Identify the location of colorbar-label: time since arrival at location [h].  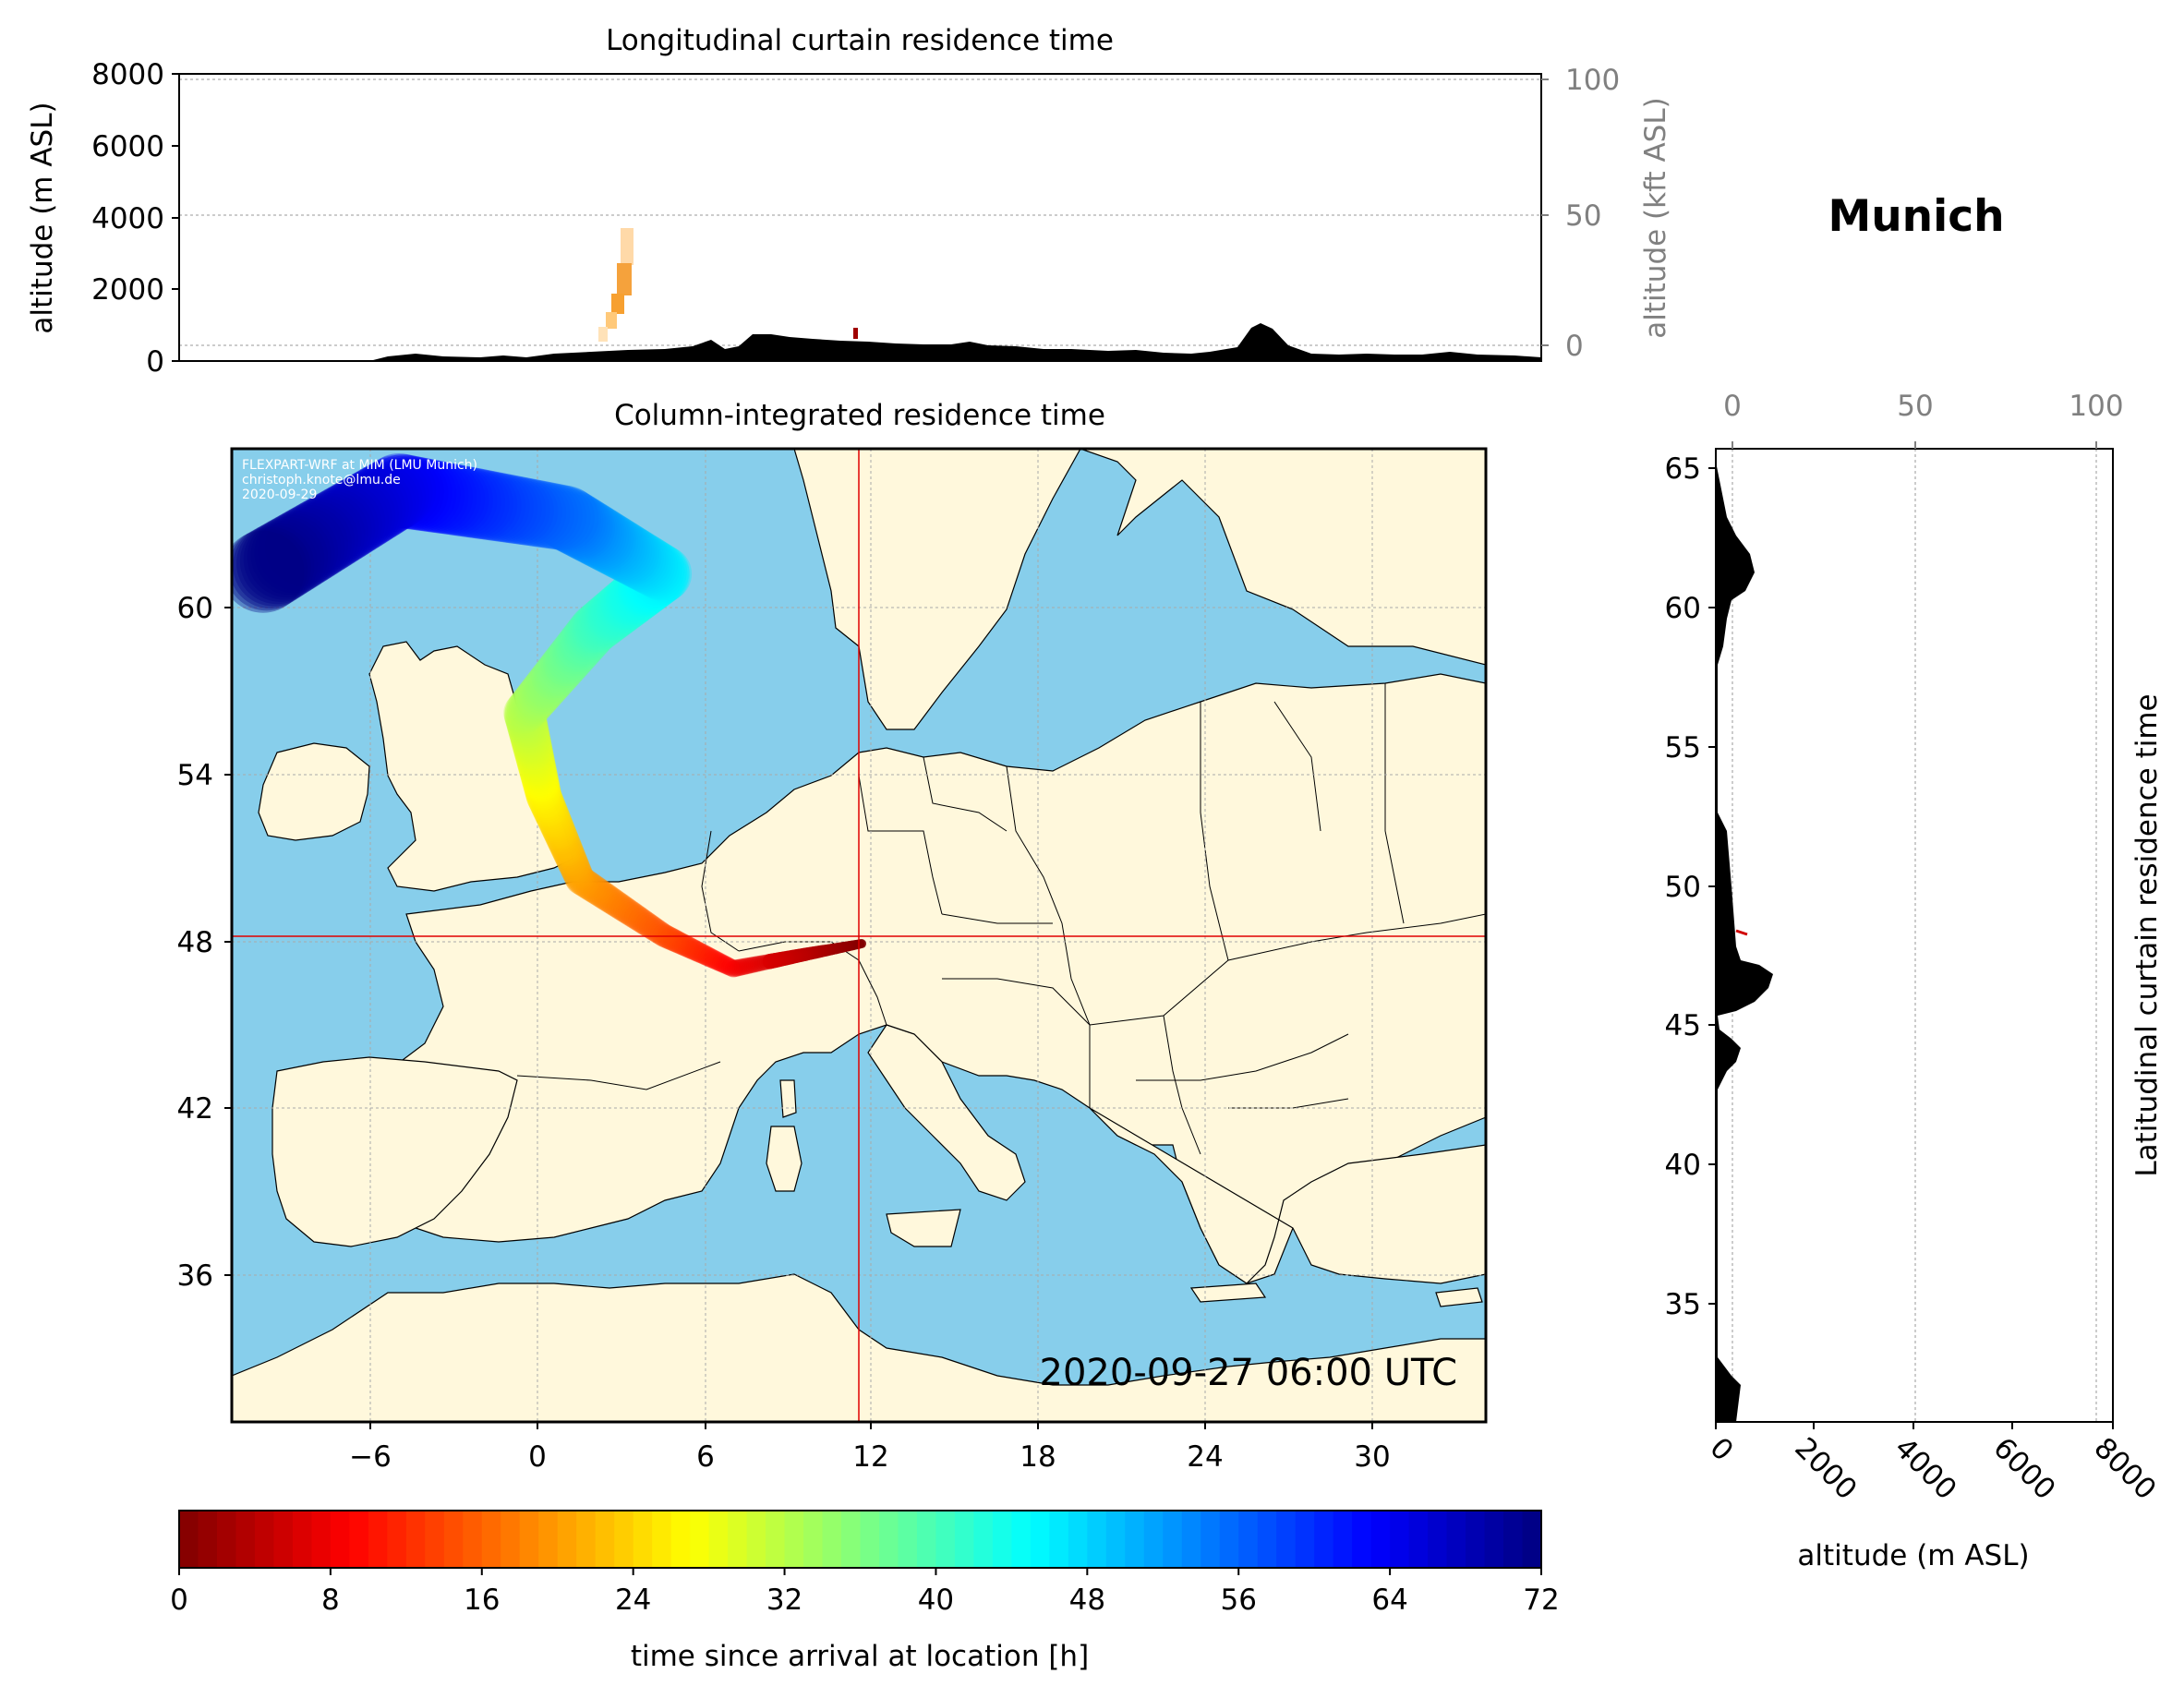
(860, 1656).